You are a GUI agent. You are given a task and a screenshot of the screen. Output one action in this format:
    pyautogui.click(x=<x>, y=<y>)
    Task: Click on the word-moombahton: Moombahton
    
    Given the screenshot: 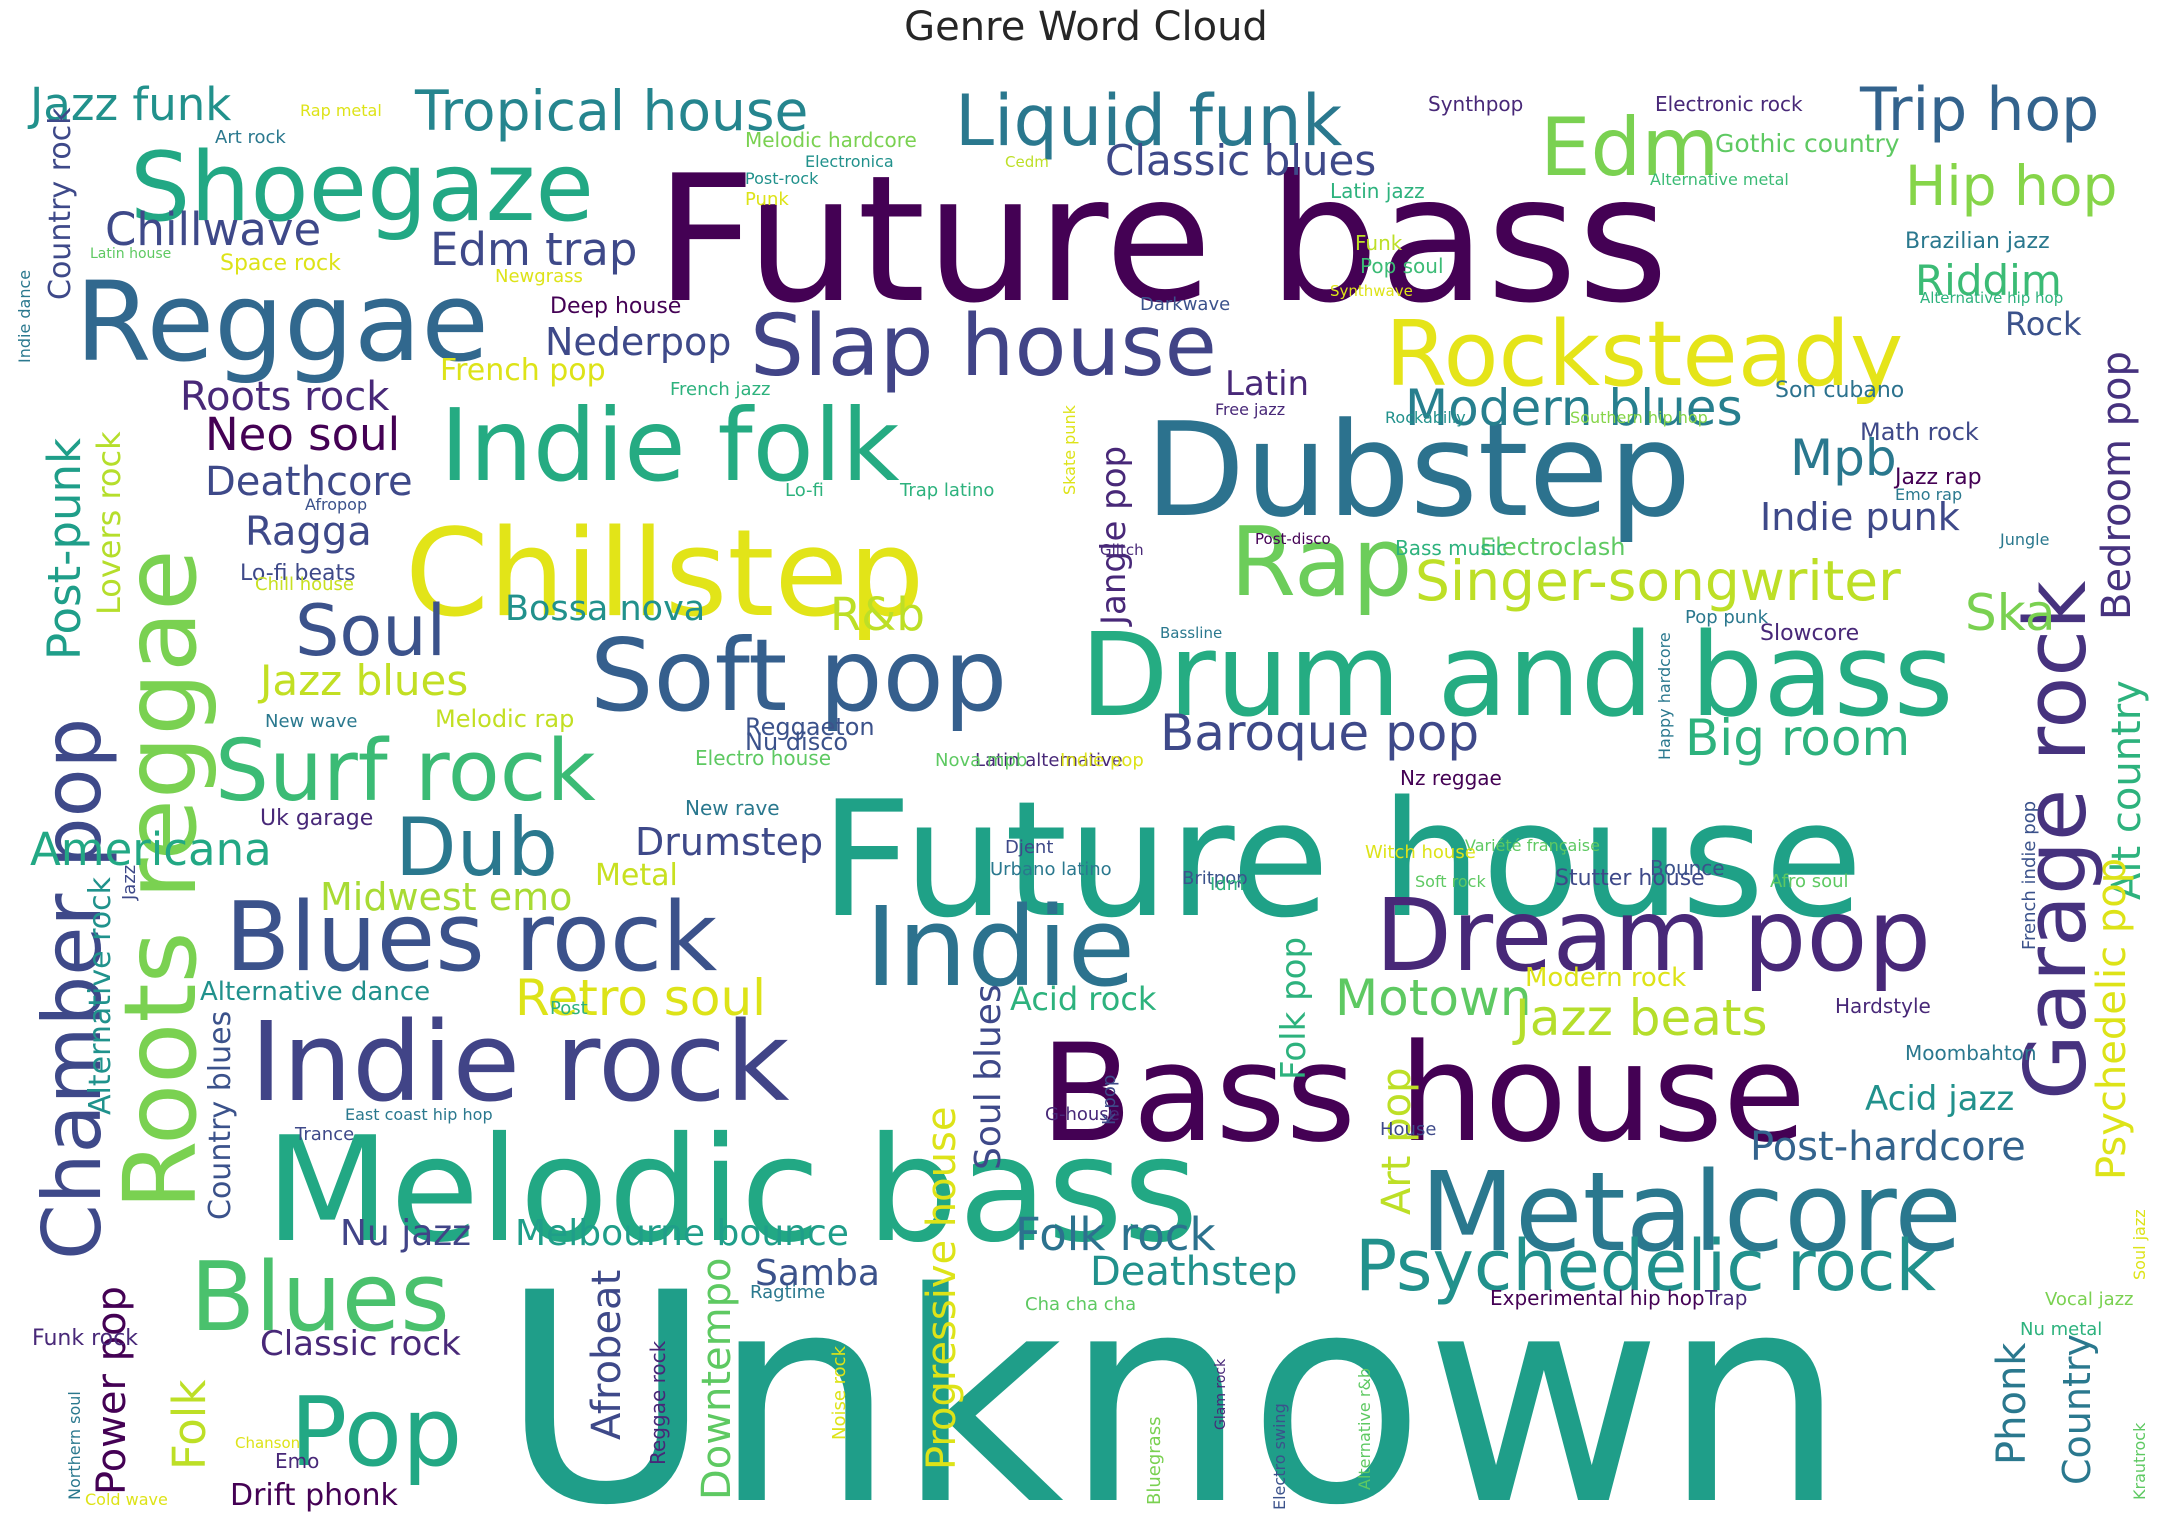 What is the action you would take?
    pyautogui.click(x=1971, y=1053)
    